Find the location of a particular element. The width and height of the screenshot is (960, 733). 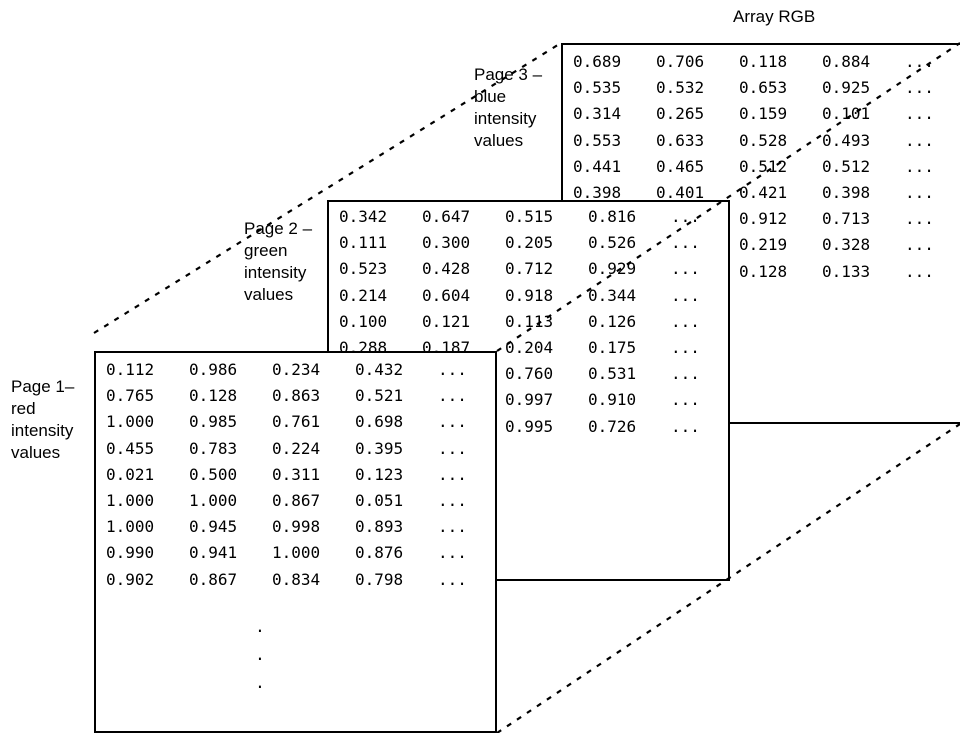

matrix-cell: 0.893 is located at coordinates (379, 527).